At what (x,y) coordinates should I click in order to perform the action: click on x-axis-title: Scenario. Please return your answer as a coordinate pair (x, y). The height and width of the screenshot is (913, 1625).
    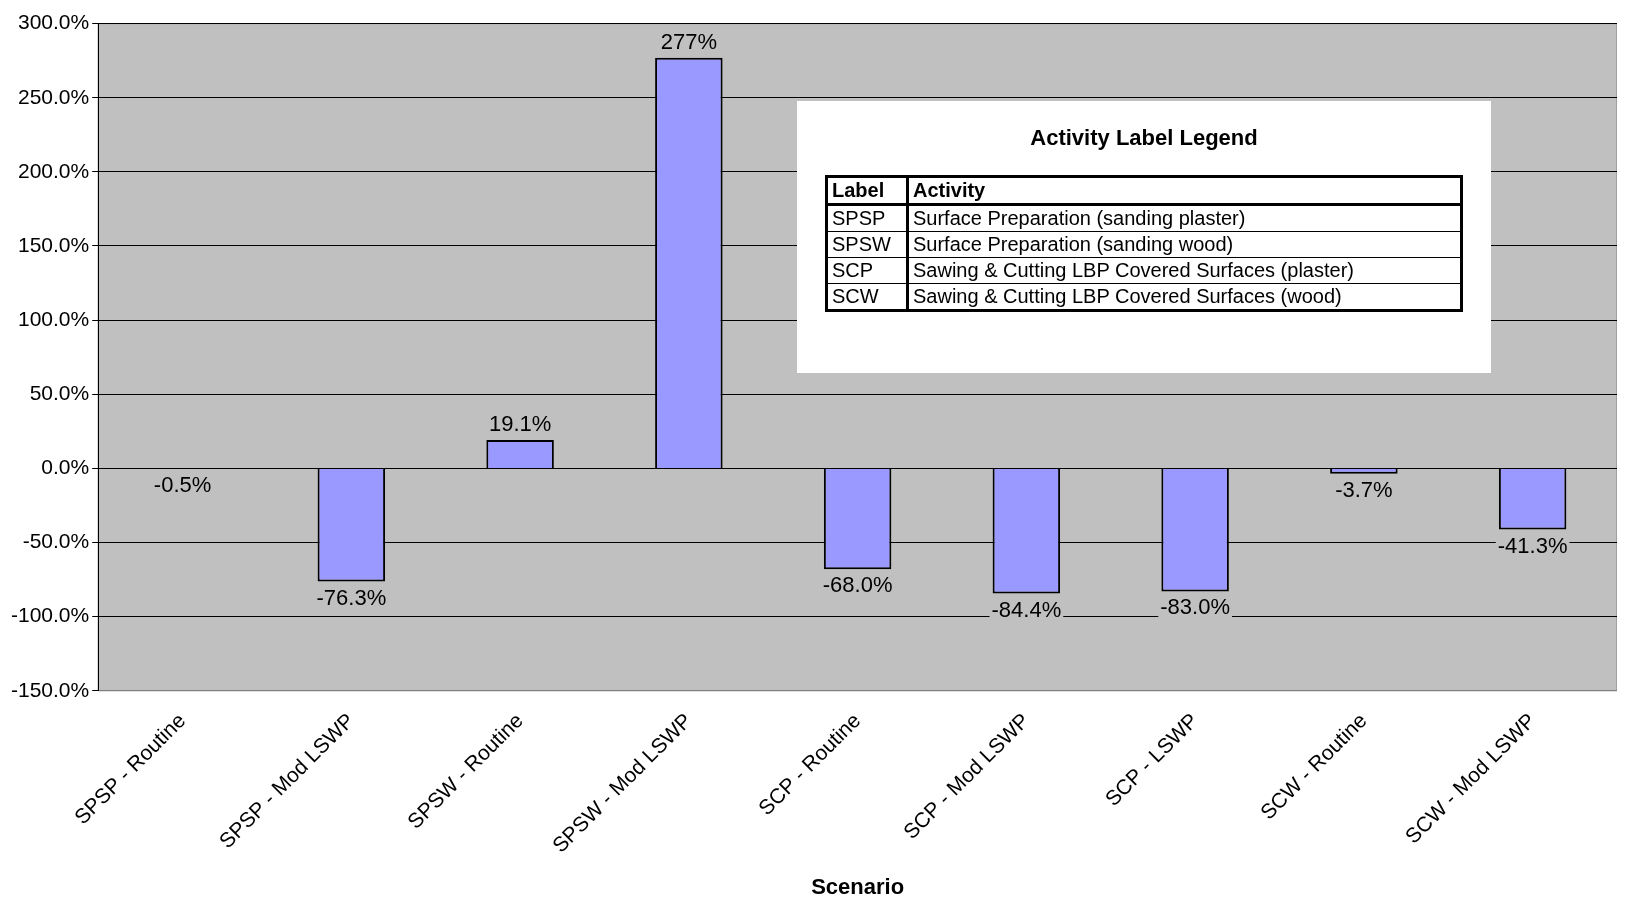
    Looking at the image, I should click on (858, 886).